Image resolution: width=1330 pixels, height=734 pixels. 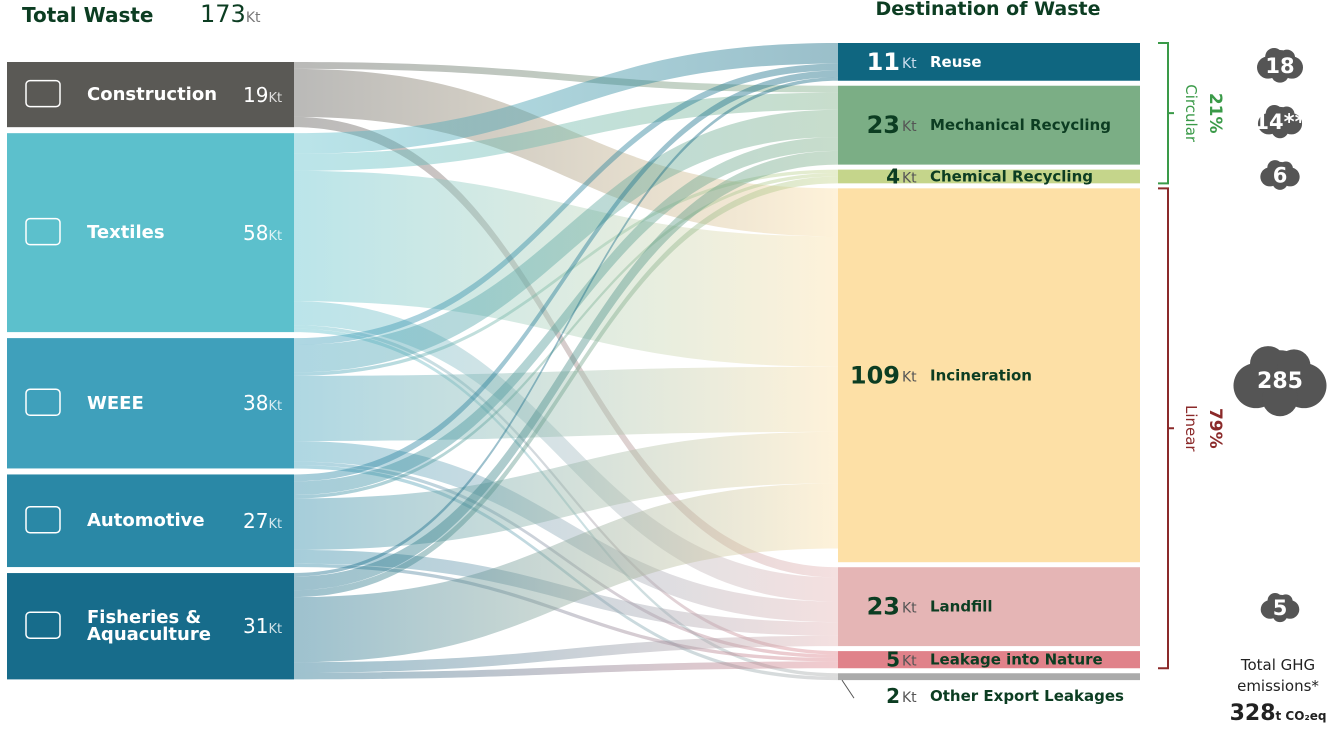 What do you see at coordinates (956, 62) in the screenshot?
I see `target-name: Reuse` at bounding box center [956, 62].